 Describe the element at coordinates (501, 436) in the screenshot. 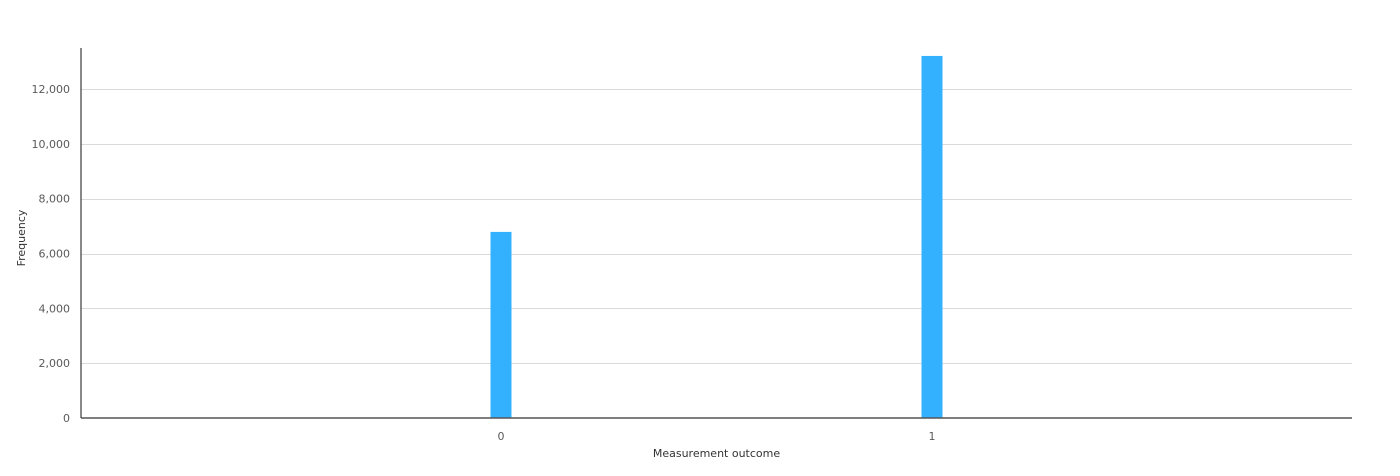

I see `x-tick-label: 0` at that location.